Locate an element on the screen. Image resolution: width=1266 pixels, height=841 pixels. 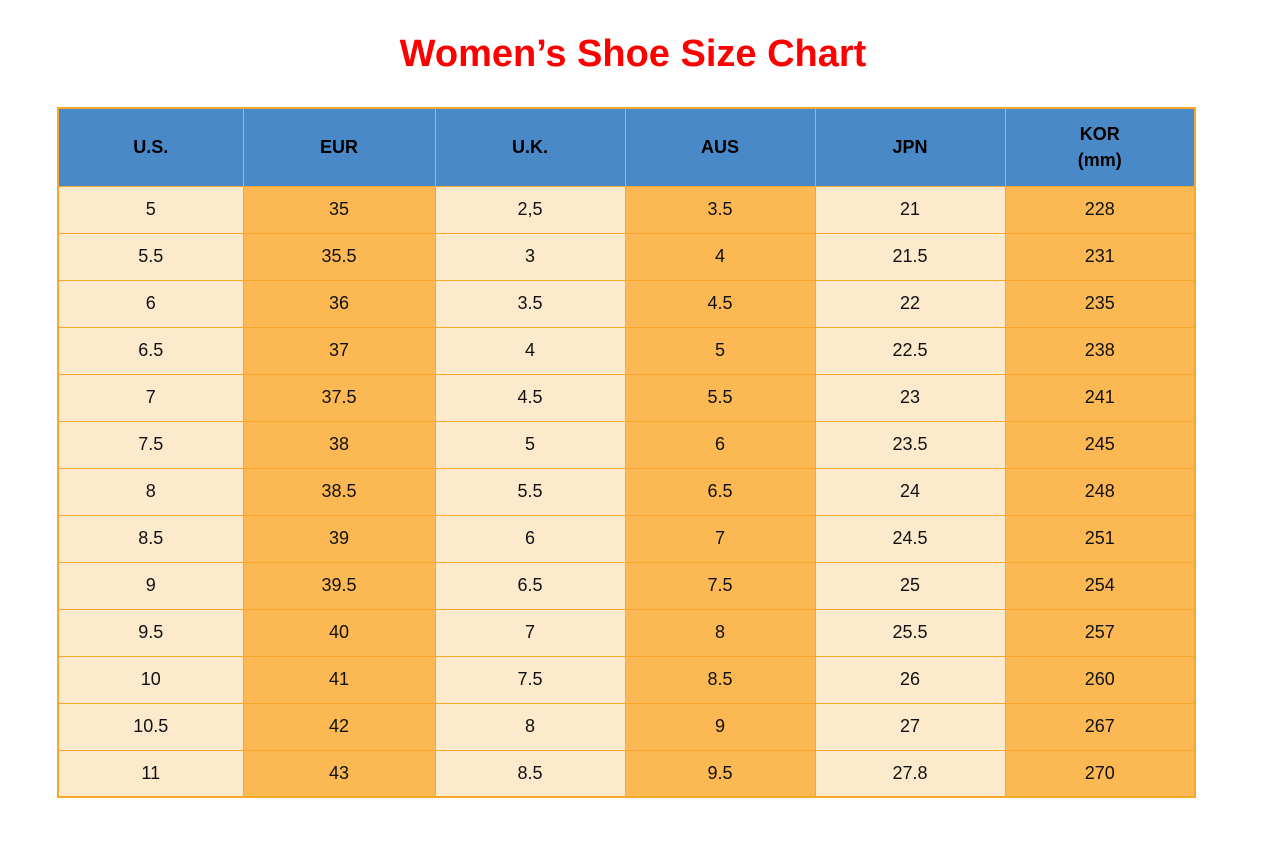
table-cell: 23.5 is located at coordinates (910, 444).